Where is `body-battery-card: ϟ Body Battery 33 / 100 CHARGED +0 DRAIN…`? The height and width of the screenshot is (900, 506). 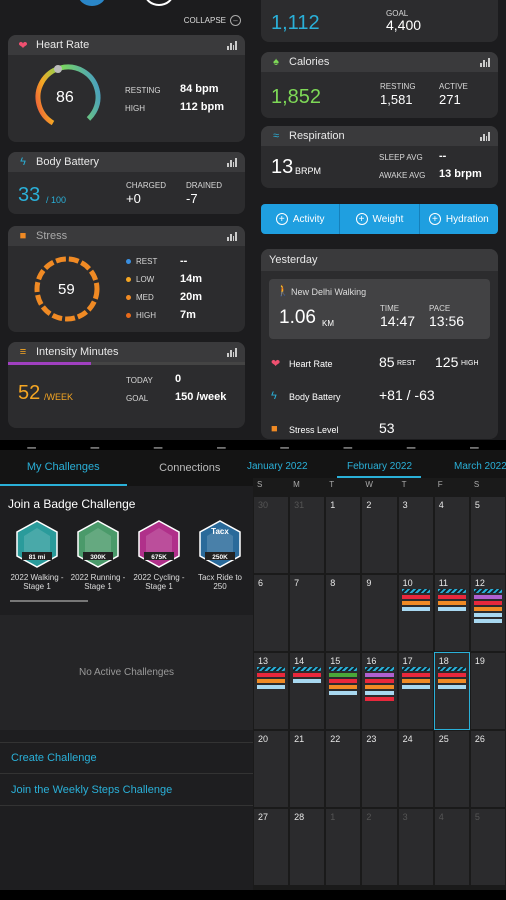 body-battery-card: ϟ Body Battery 33 / 100 CHARGED +0 DRAIN… is located at coordinates (126, 183).